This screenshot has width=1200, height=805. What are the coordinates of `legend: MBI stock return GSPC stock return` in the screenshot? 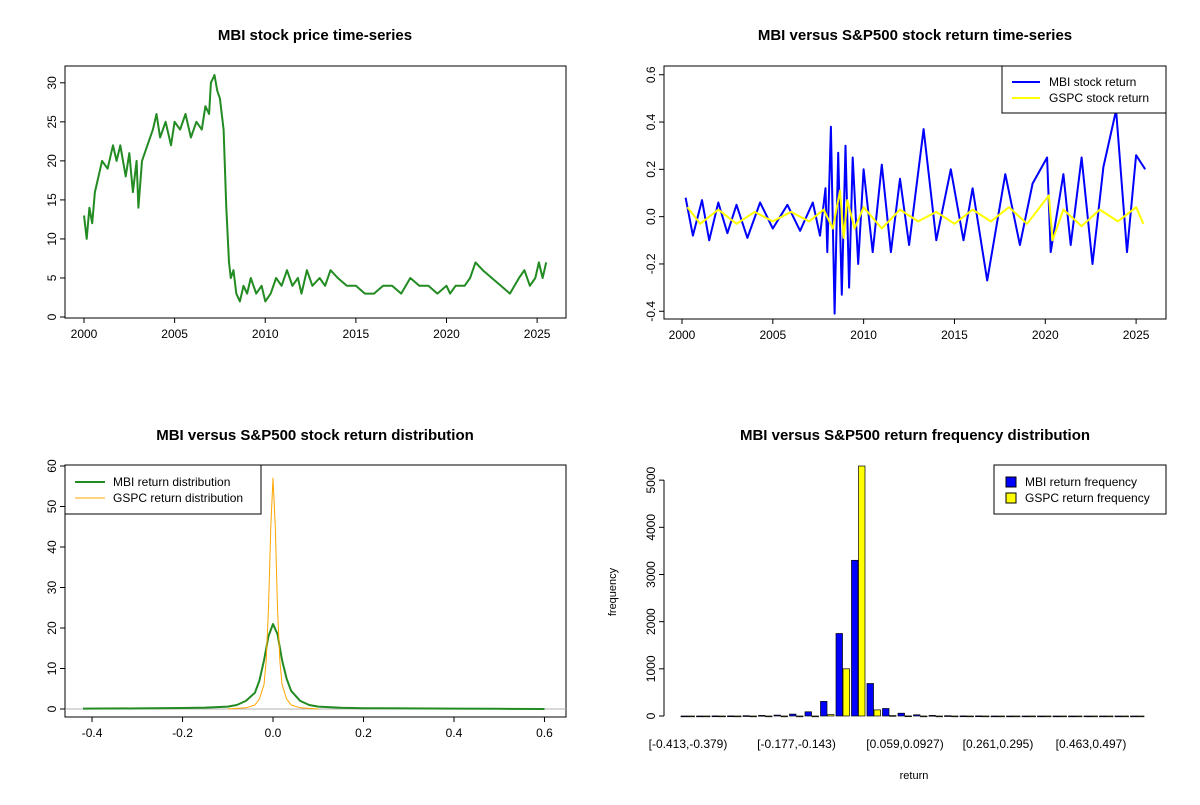 It's located at (1084, 89).